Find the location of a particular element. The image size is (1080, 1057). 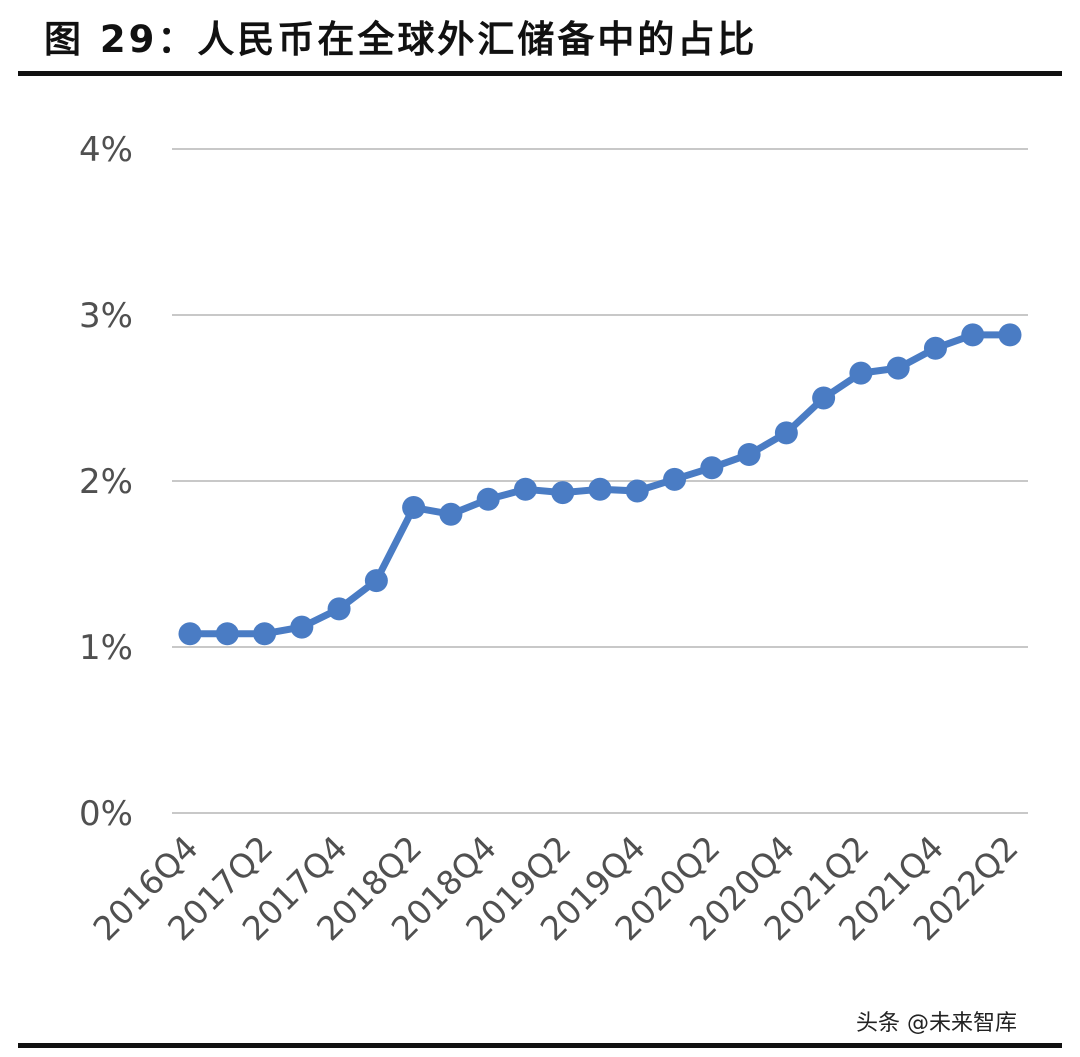

y-tick-label: 3% is located at coordinates (106, 316).